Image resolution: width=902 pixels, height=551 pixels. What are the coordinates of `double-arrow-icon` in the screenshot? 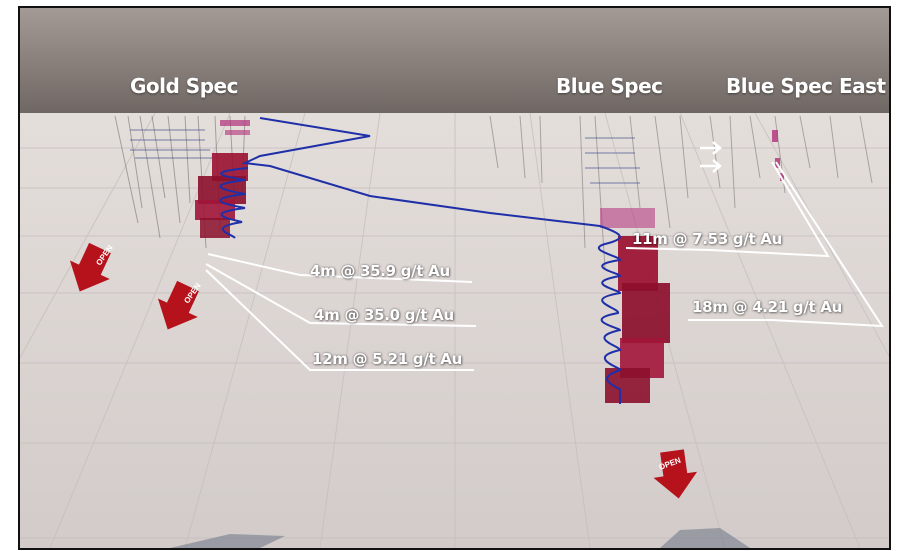 It's located at (711, 157).